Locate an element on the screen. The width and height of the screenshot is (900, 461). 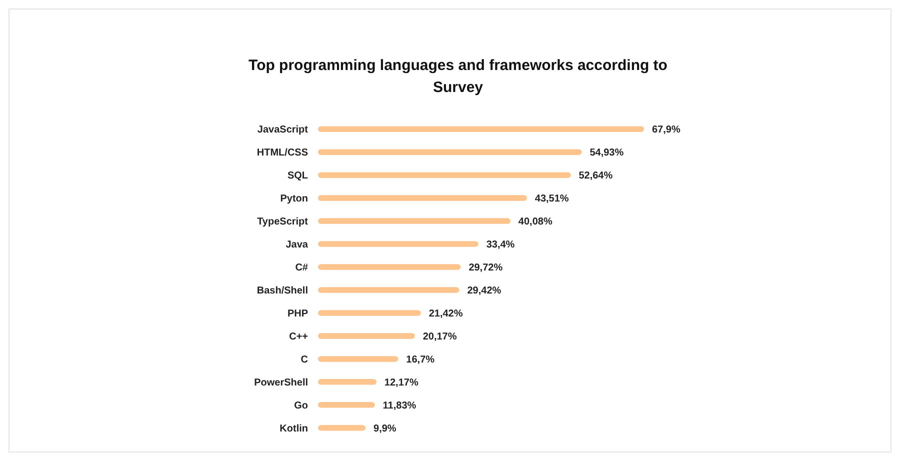
data-label: 12,17% is located at coordinates (401, 382).